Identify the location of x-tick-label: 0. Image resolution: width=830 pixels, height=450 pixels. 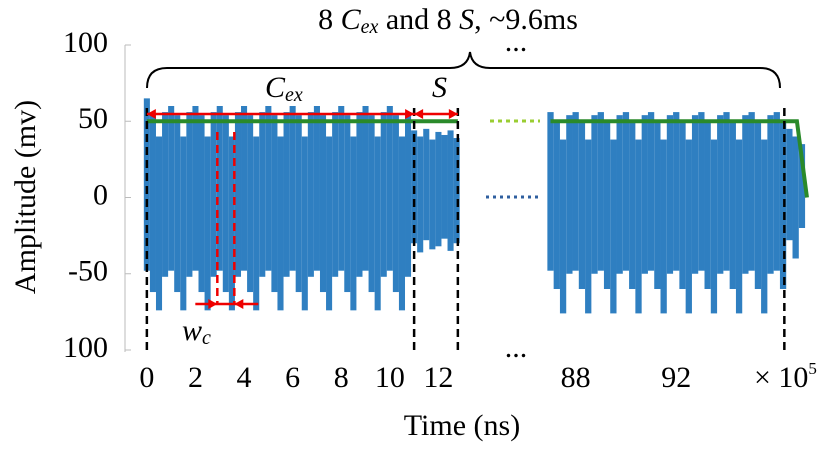
(146, 377).